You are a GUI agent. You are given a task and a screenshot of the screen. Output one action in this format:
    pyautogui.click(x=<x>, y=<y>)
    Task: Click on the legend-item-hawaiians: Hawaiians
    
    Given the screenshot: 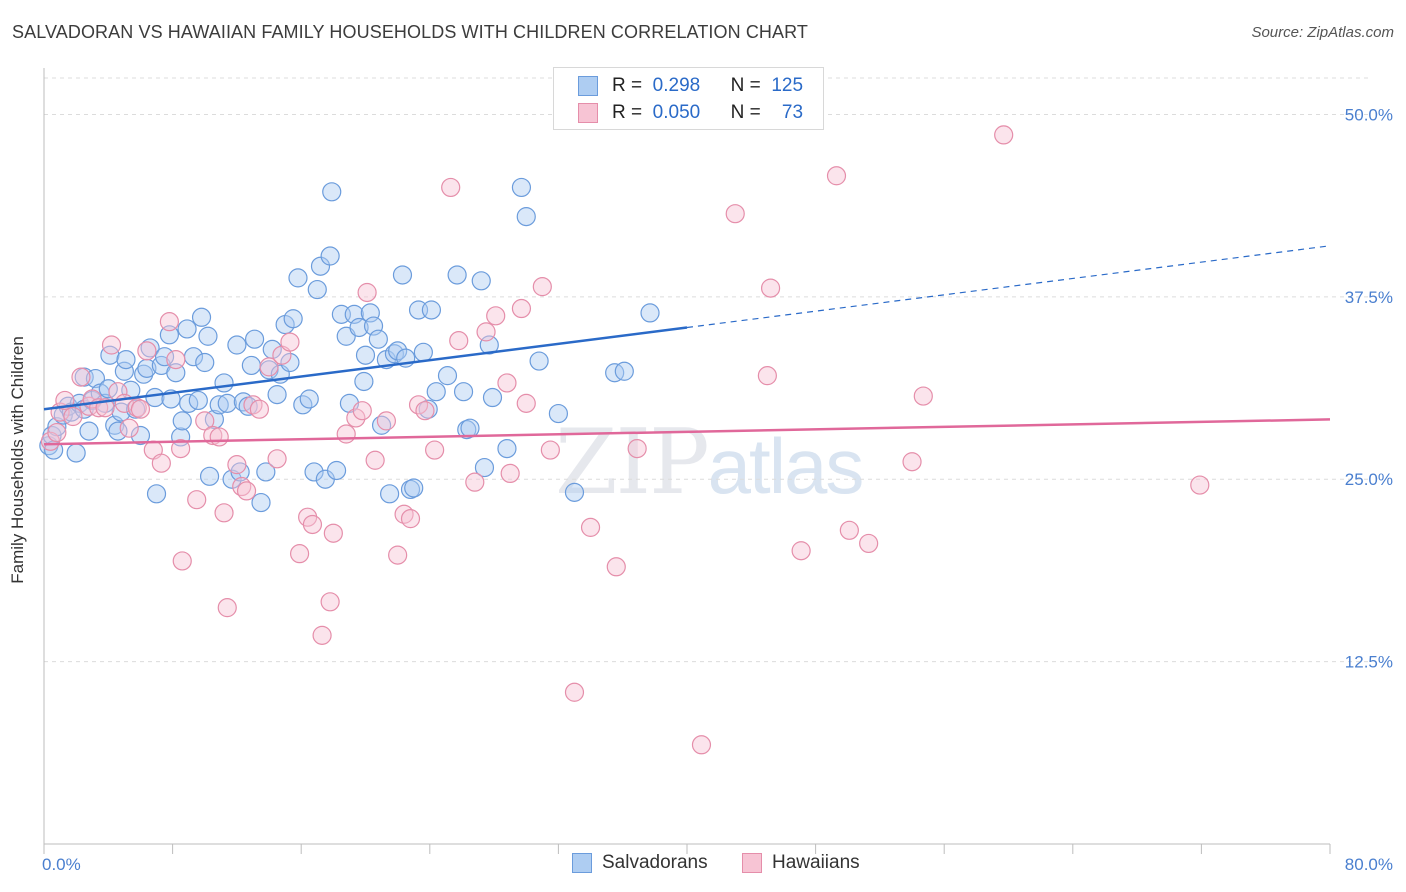 What is the action you would take?
    pyautogui.click(x=801, y=863)
    